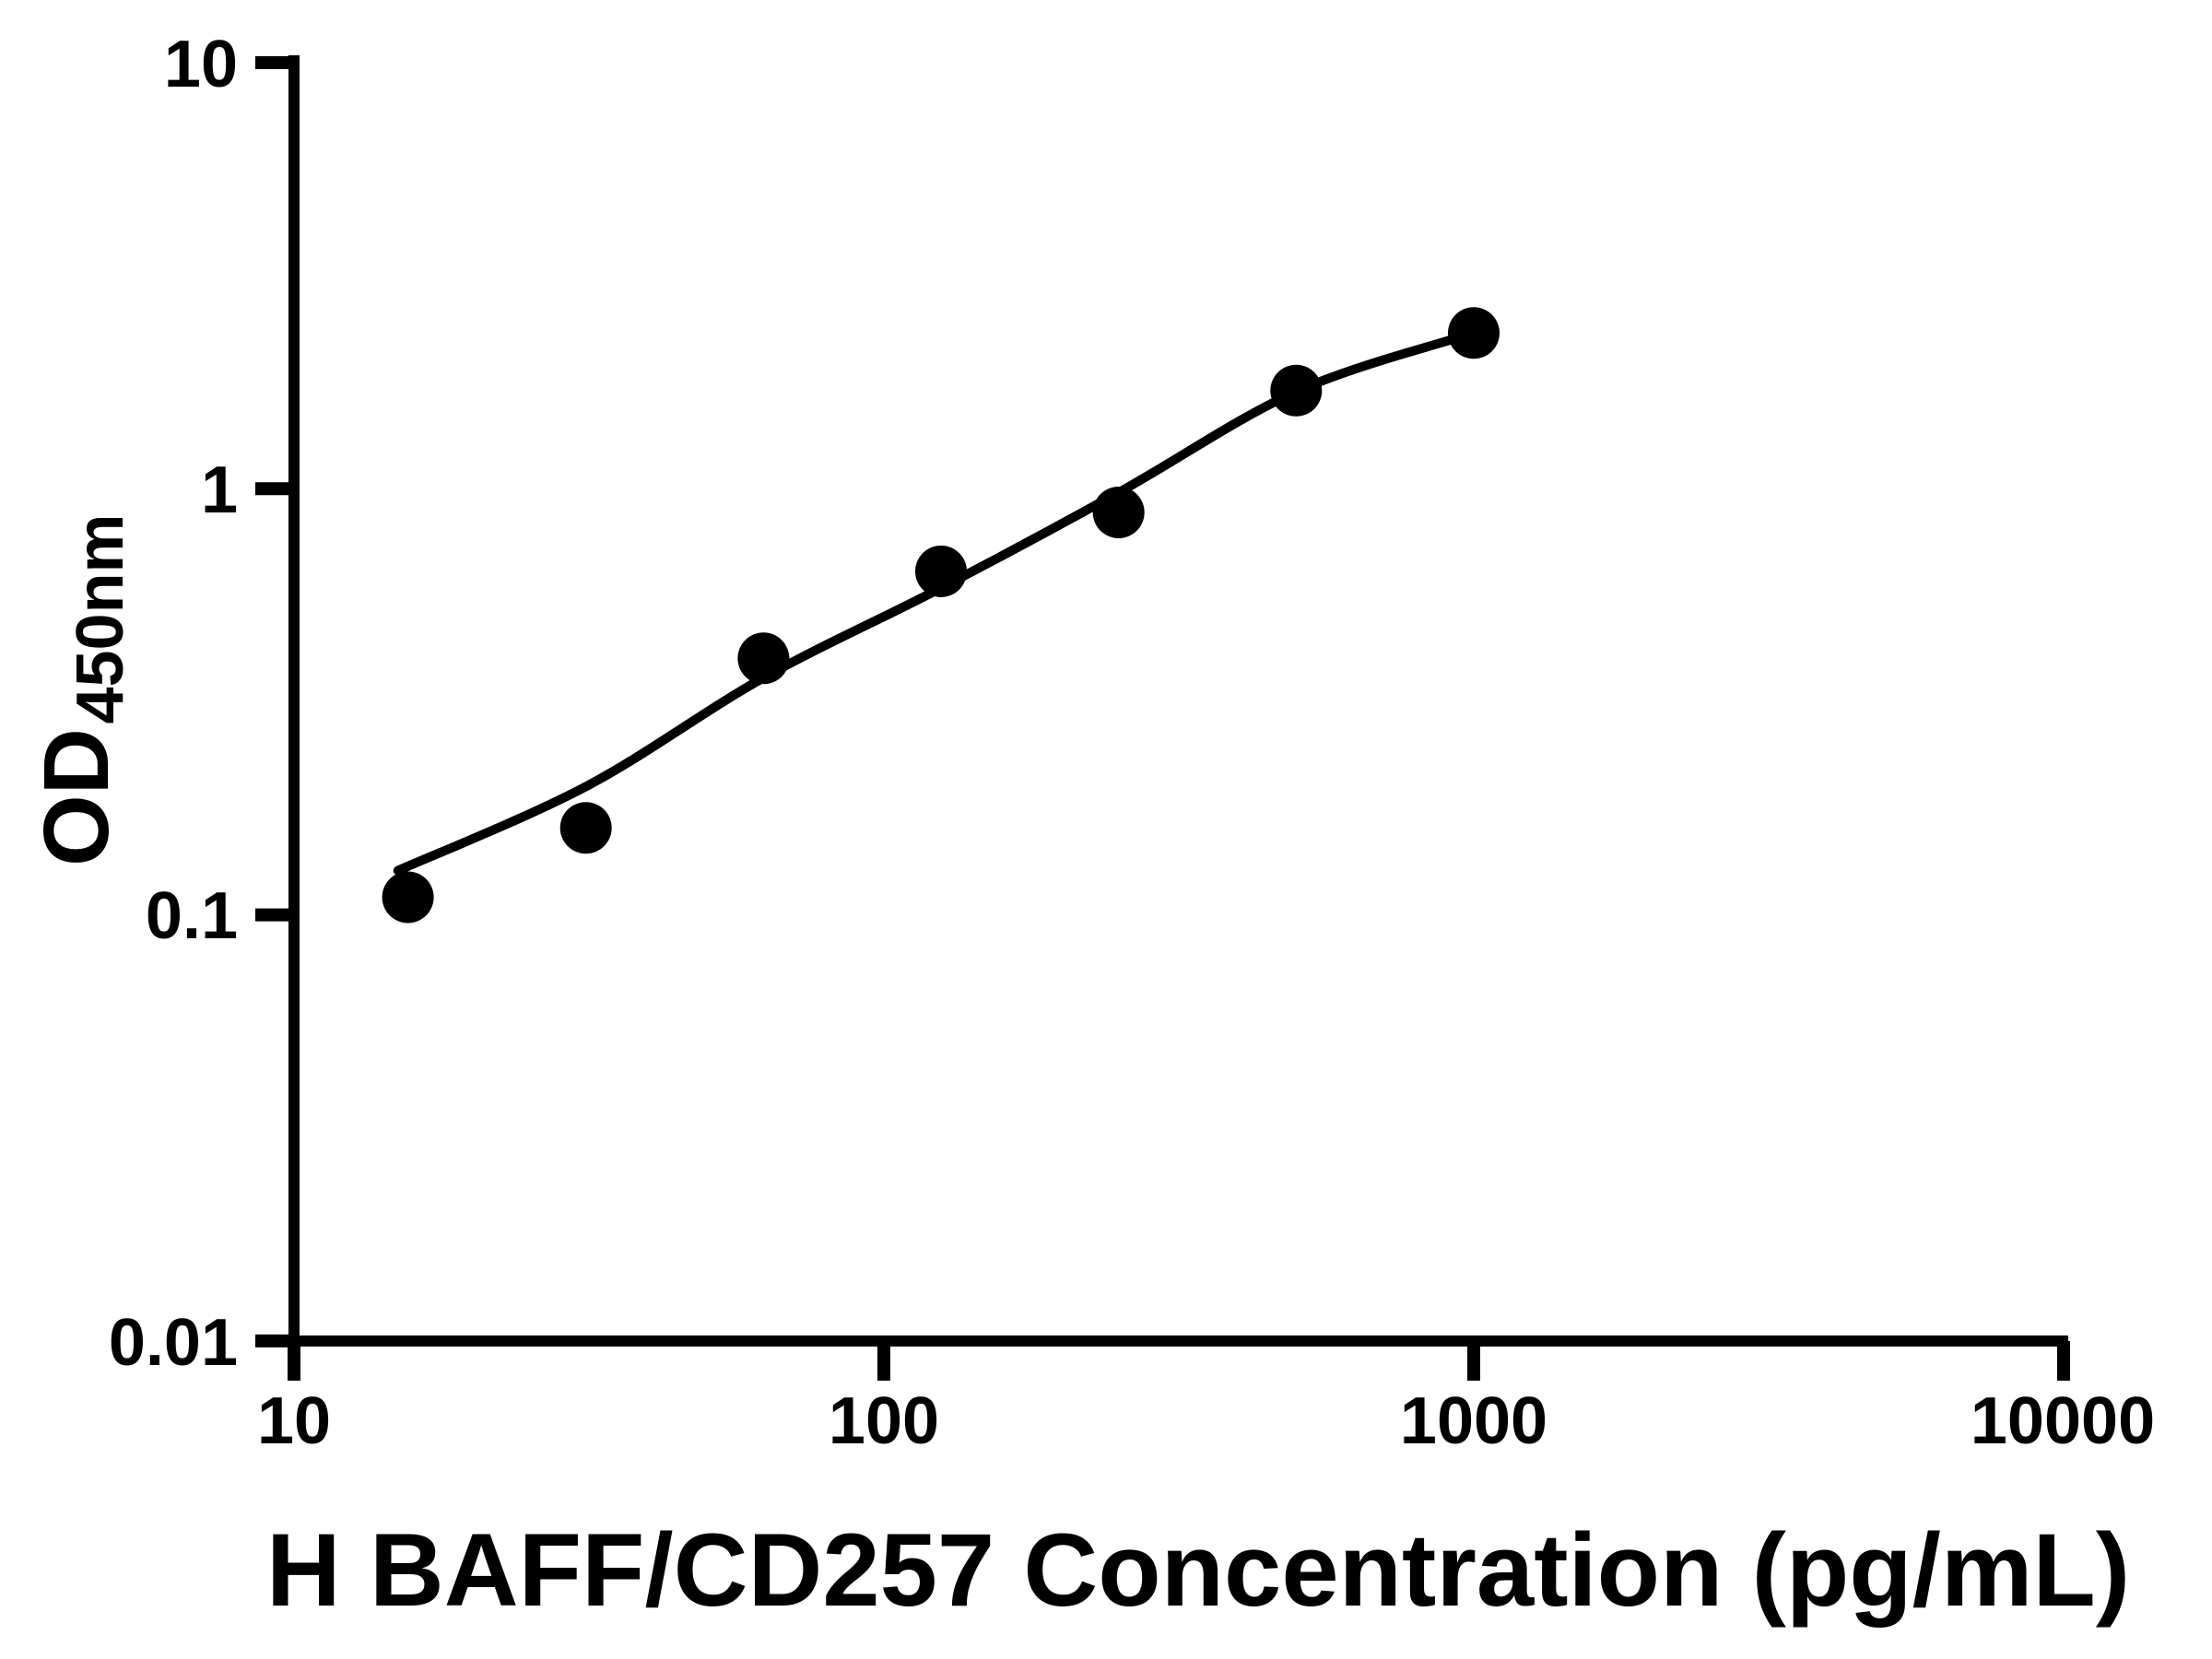 The height and width of the screenshot is (1659, 2212). I want to click on x-tick-label-10: 10, so click(294, 1421).